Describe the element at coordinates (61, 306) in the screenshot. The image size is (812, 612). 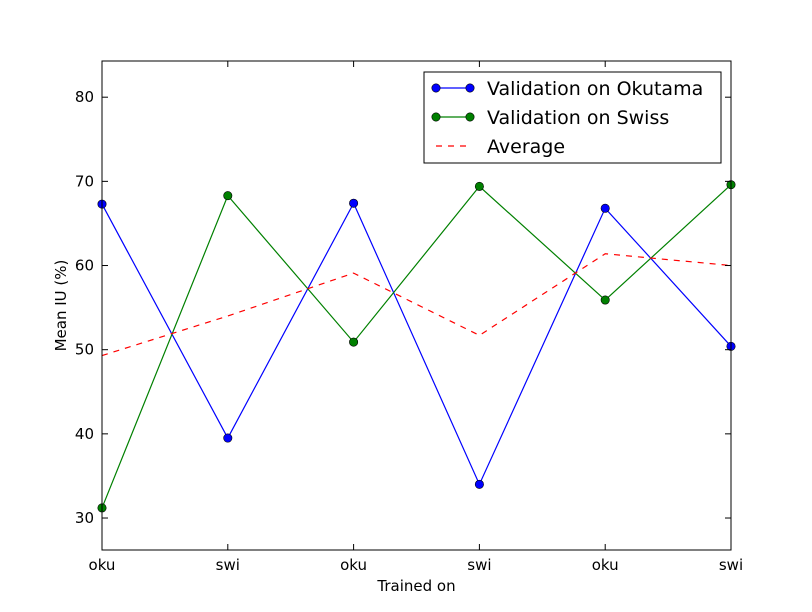
I see `y-axis-label: Mean IU (%)` at that location.